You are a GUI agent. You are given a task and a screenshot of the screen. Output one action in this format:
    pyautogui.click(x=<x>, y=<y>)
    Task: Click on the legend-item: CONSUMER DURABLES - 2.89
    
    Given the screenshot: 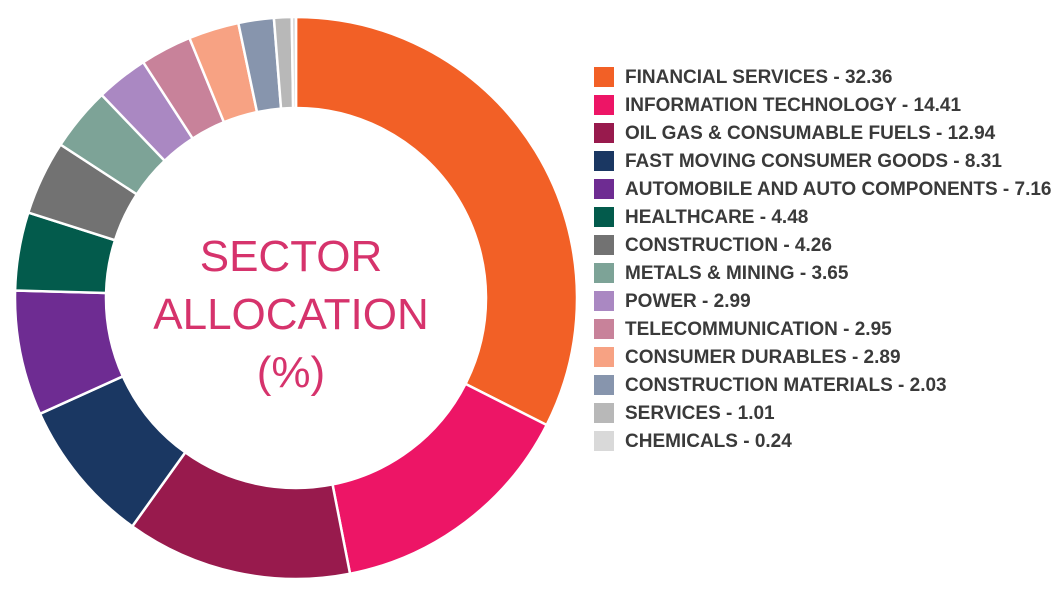 What is the action you would take?
    pyautogui.click(x=824, y=357)
    